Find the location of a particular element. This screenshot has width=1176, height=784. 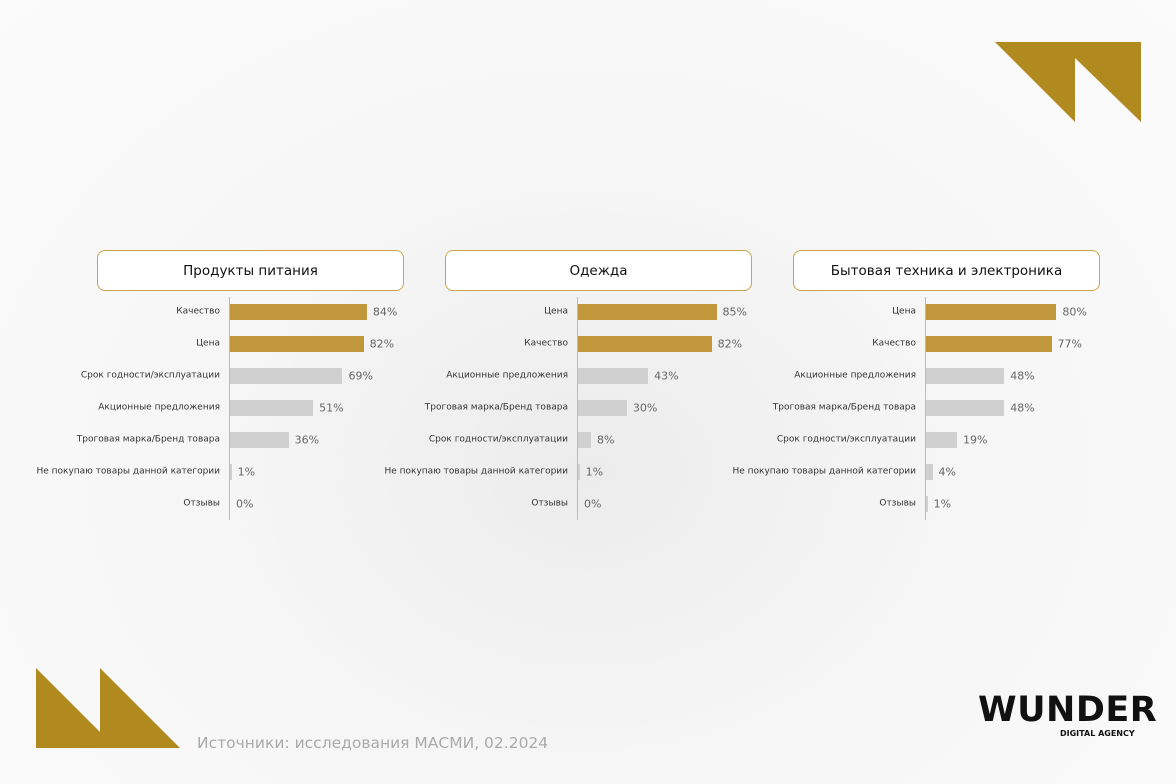

source: Источники: исследования МАСМИ, 02.2024 is located at coordinates (373, 743).